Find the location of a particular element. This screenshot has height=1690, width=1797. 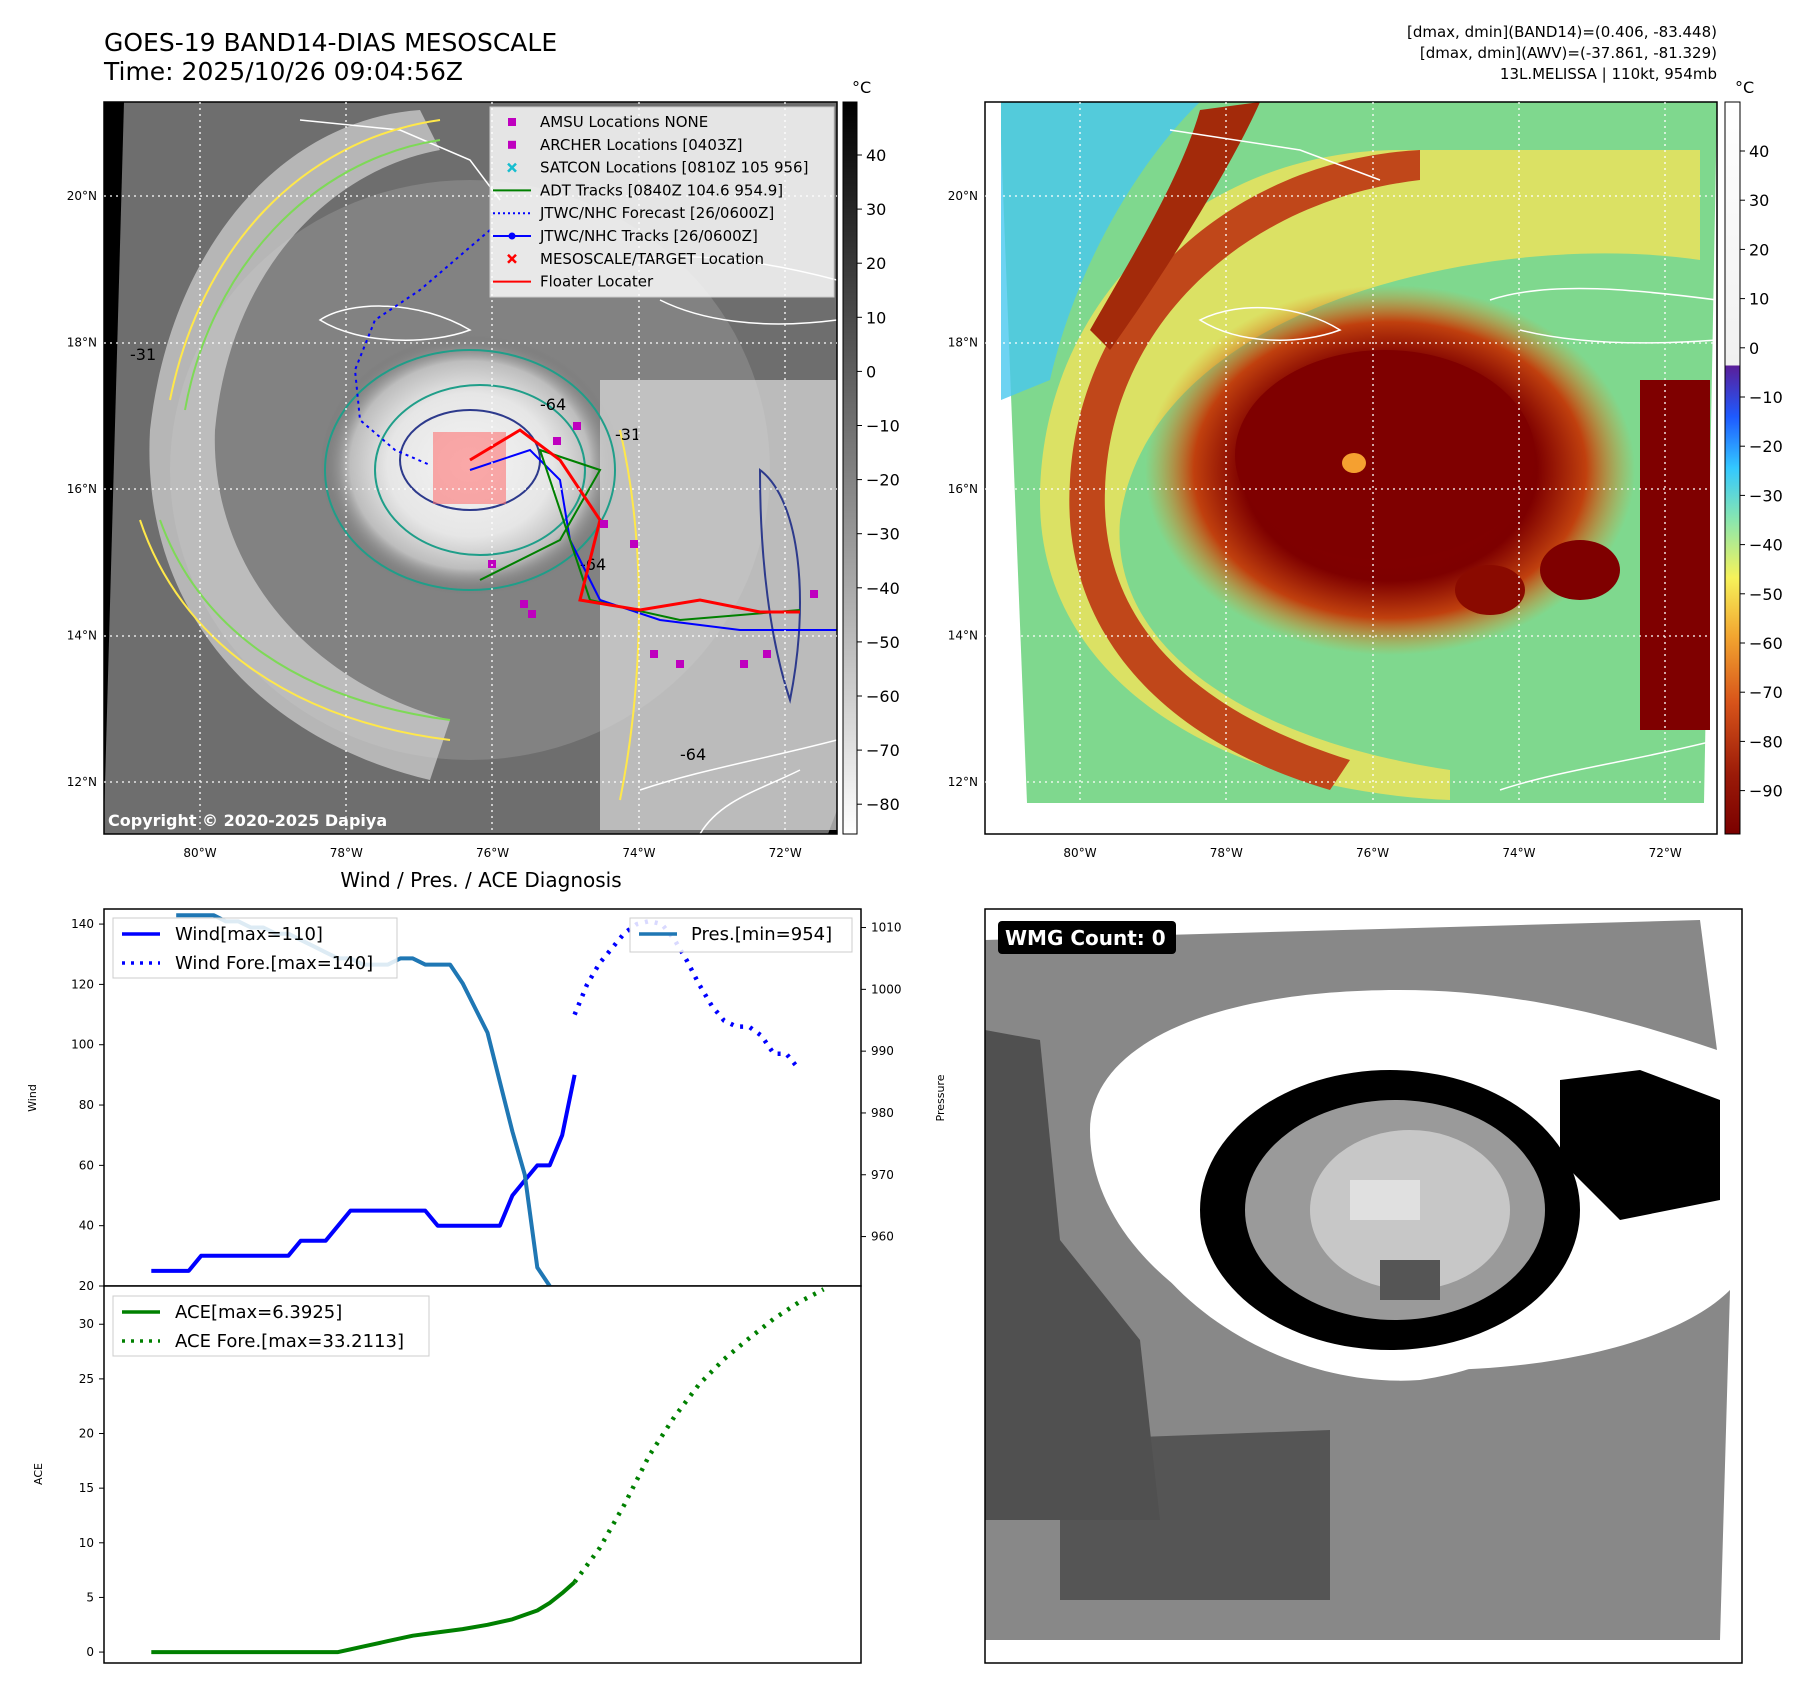

awv-lon-2: 76°W is located at coordinates (1372, 853).